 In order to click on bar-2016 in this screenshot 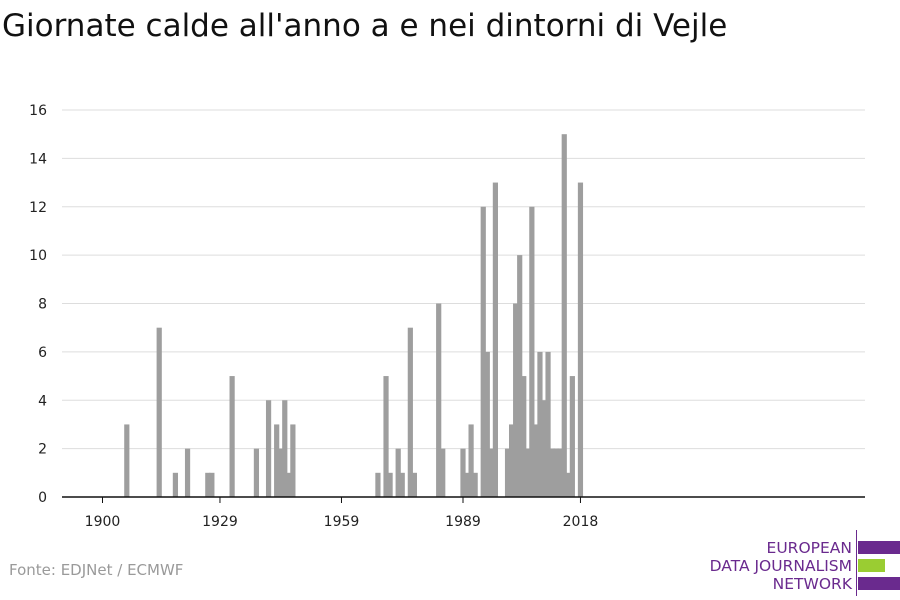, I will do `click(572, 436)`.